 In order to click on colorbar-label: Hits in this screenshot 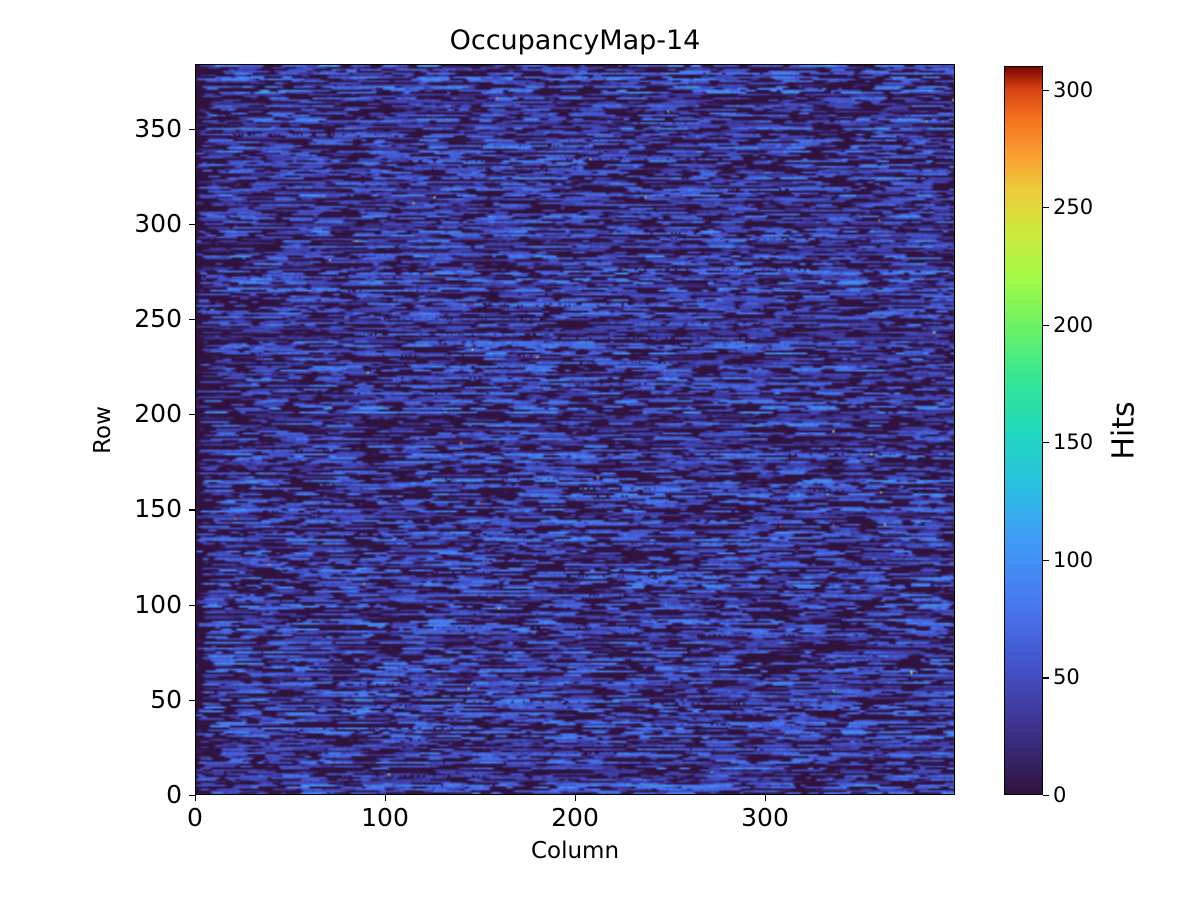, I will do `click(1124, 430)`.